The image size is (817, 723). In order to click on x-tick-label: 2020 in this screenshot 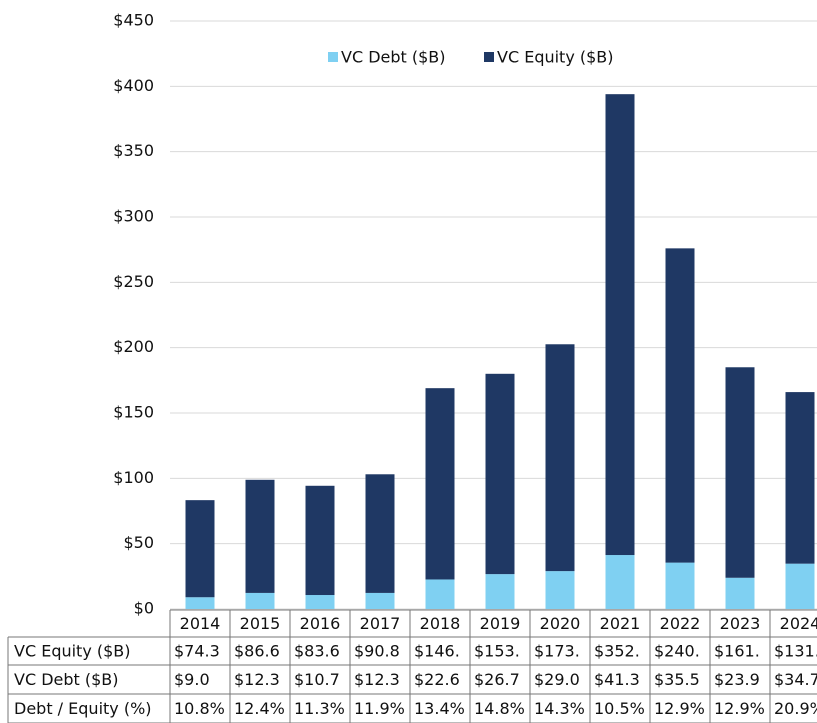, I will do `click(560, 623)`.